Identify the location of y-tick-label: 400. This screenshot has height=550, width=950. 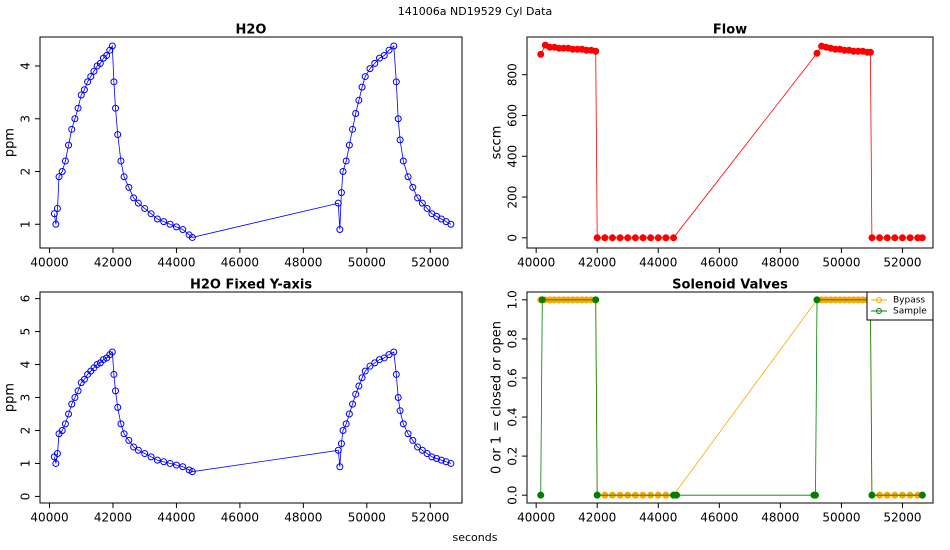
(513, 156).